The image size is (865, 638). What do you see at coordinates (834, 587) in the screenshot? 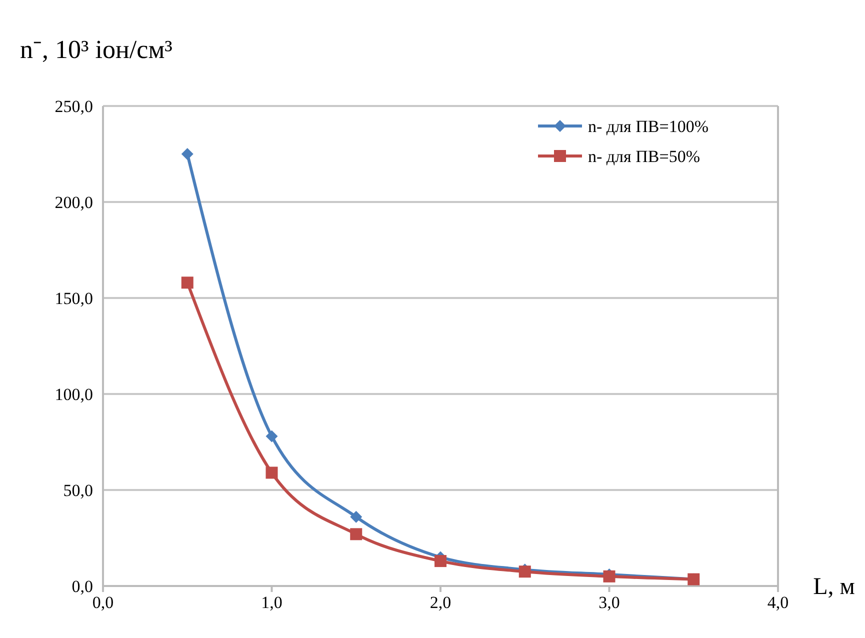
I see `x-axis-title: L, м` at bounding box center [834, 587].